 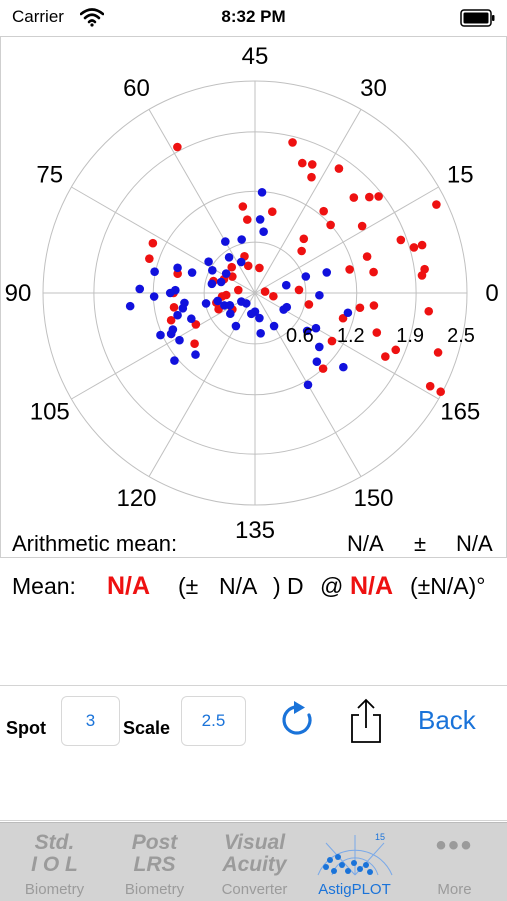 I want to click on astigplot-icon-text: 15, so click(x=380, y=837).